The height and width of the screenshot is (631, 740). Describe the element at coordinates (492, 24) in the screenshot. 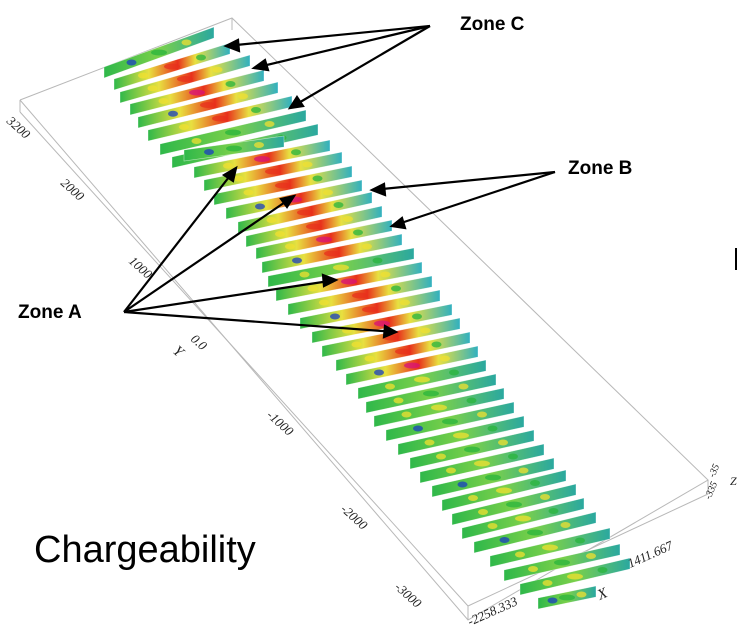

I see `zone-c-label: Zone C` at that location.